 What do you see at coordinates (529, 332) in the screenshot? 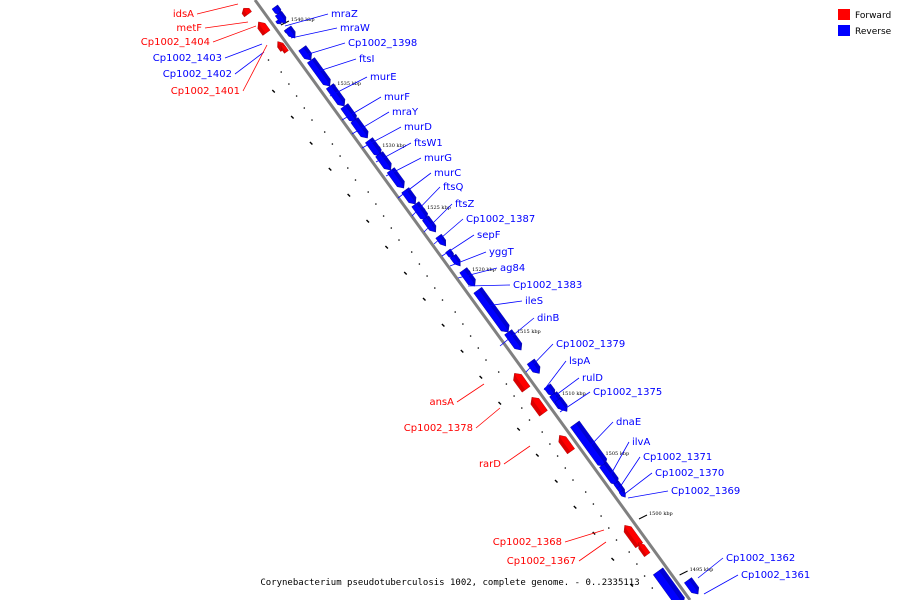
I see `scale-tick-label: 1515 kbp` at bounding box center [529, 332].